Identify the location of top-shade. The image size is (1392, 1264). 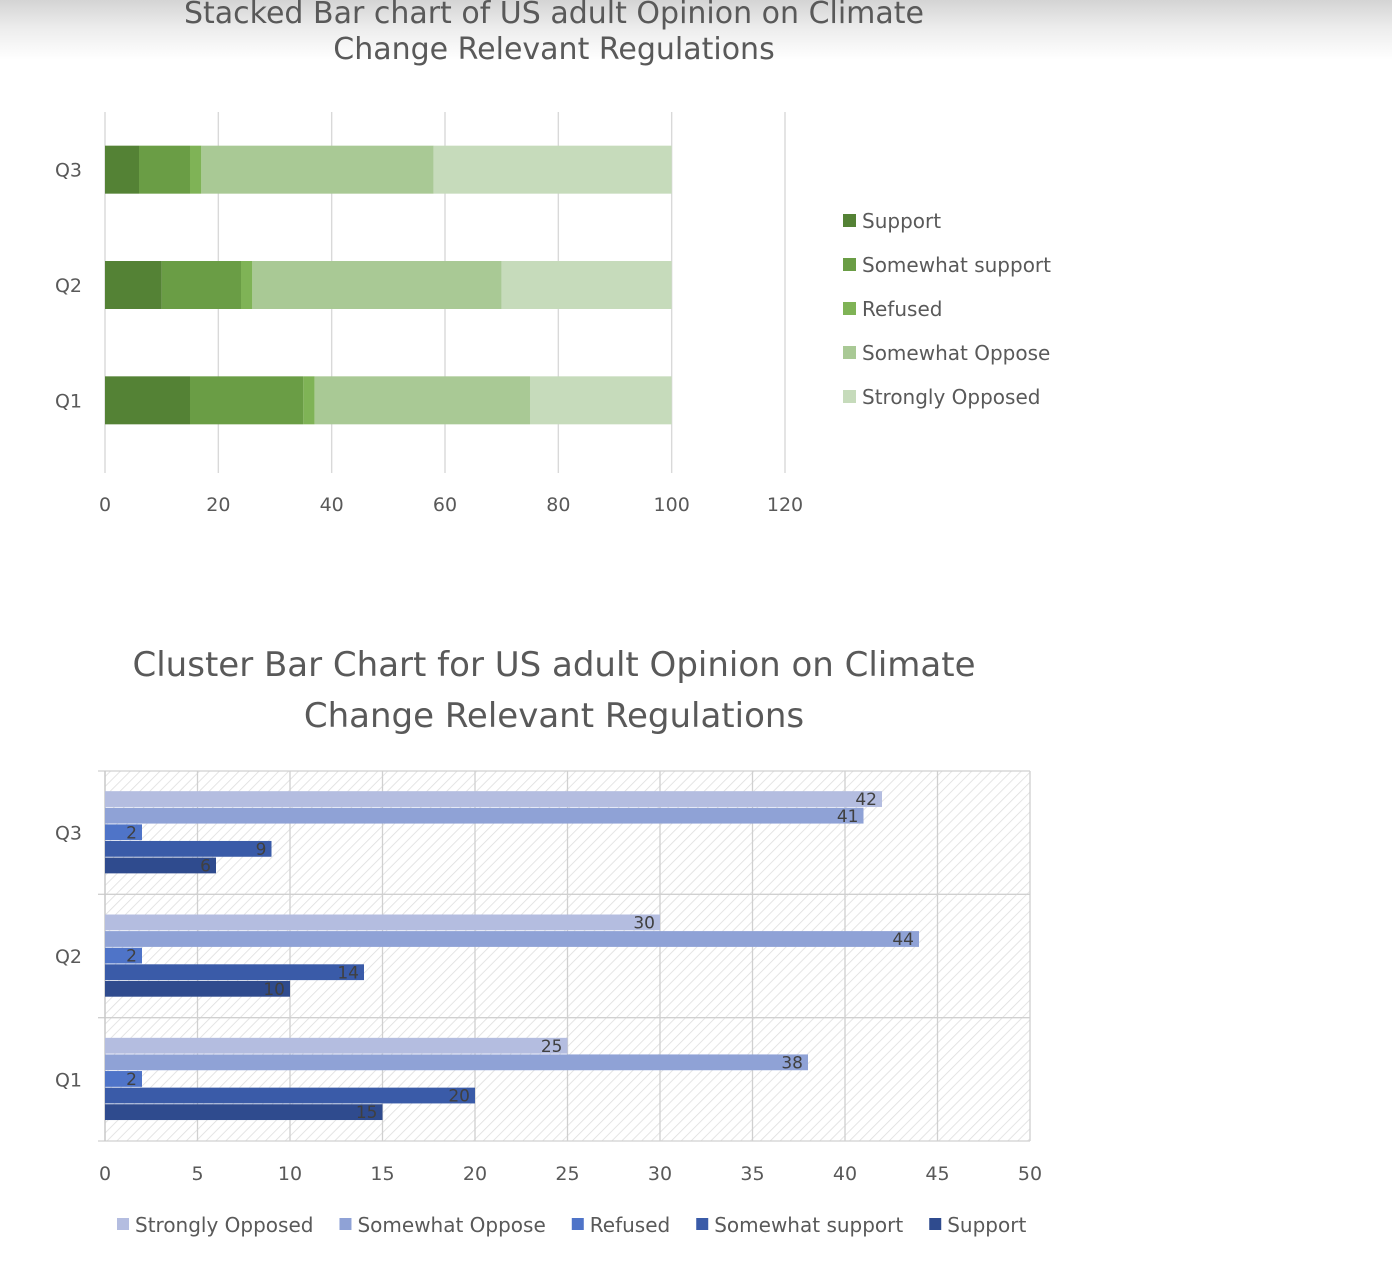
(696, 30).